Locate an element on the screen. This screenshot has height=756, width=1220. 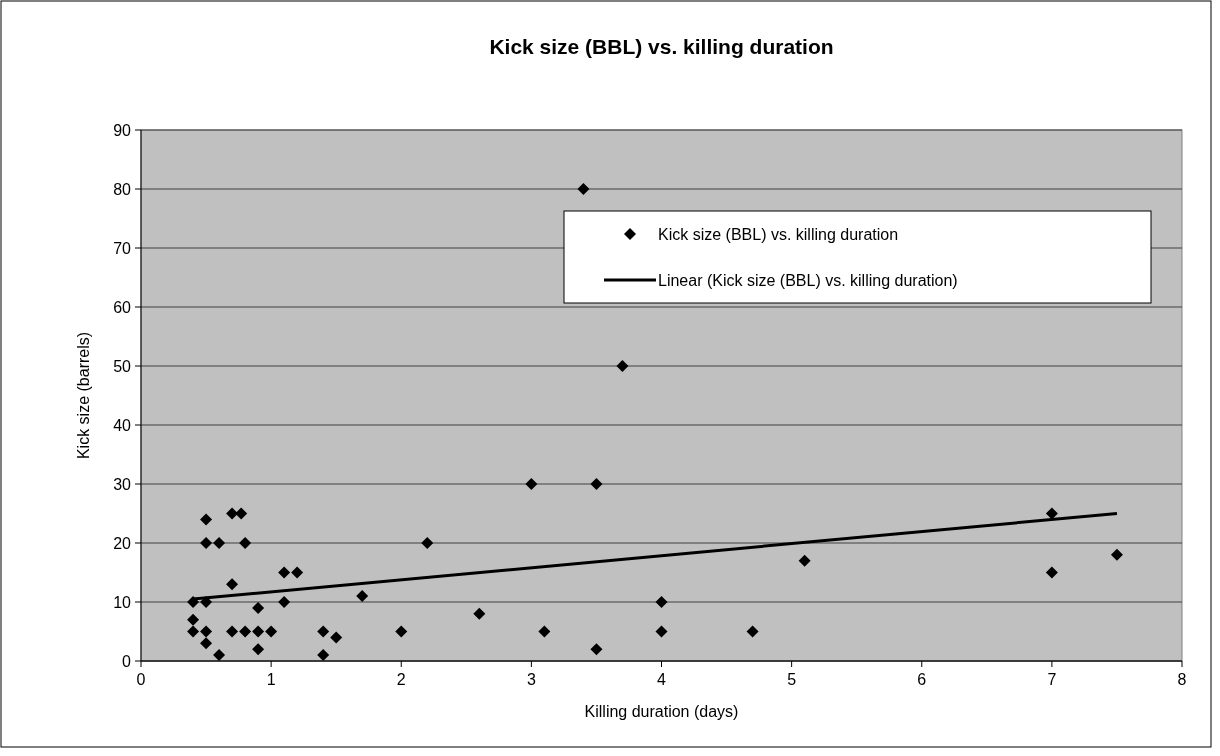
x-tick-label: 4 is located at coordinates (662, 679).